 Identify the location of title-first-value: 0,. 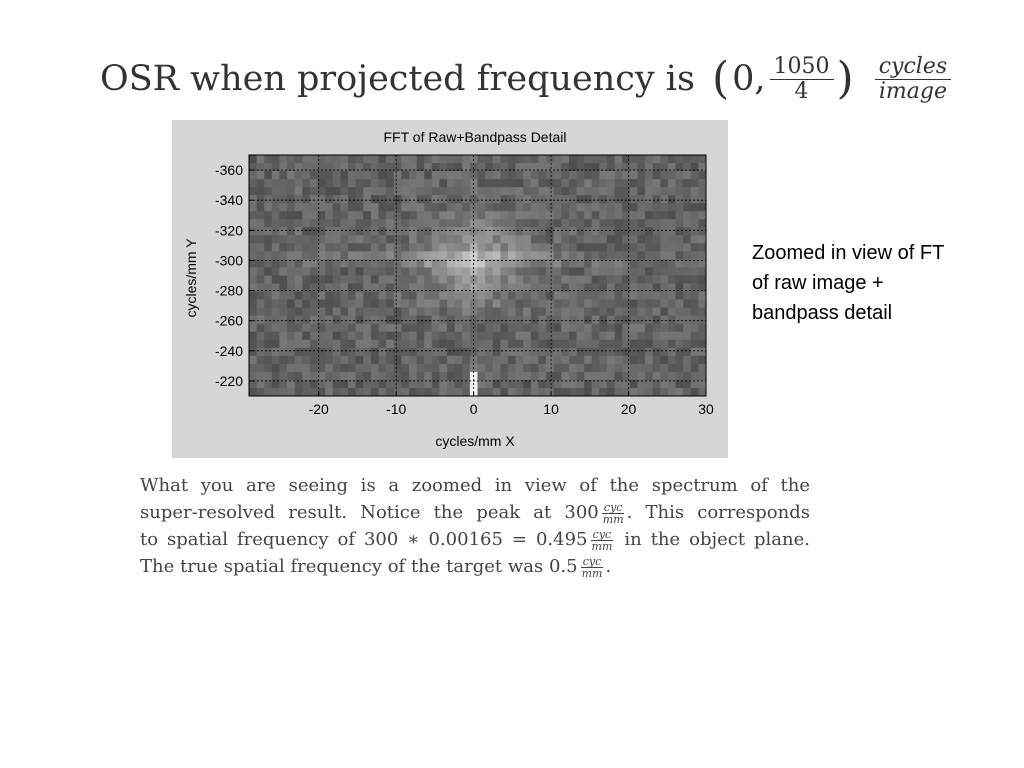
(749, 79).